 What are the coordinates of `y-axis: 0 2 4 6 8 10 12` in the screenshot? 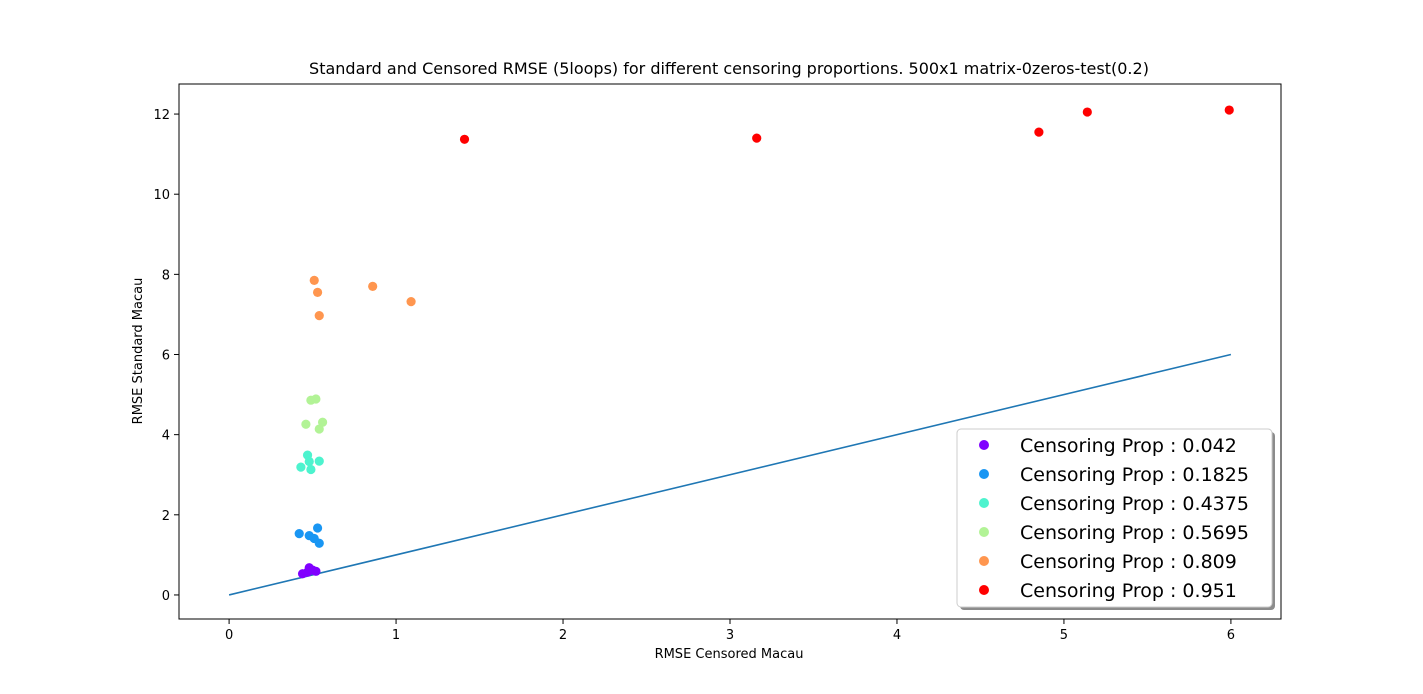 It's located at (166, 356).